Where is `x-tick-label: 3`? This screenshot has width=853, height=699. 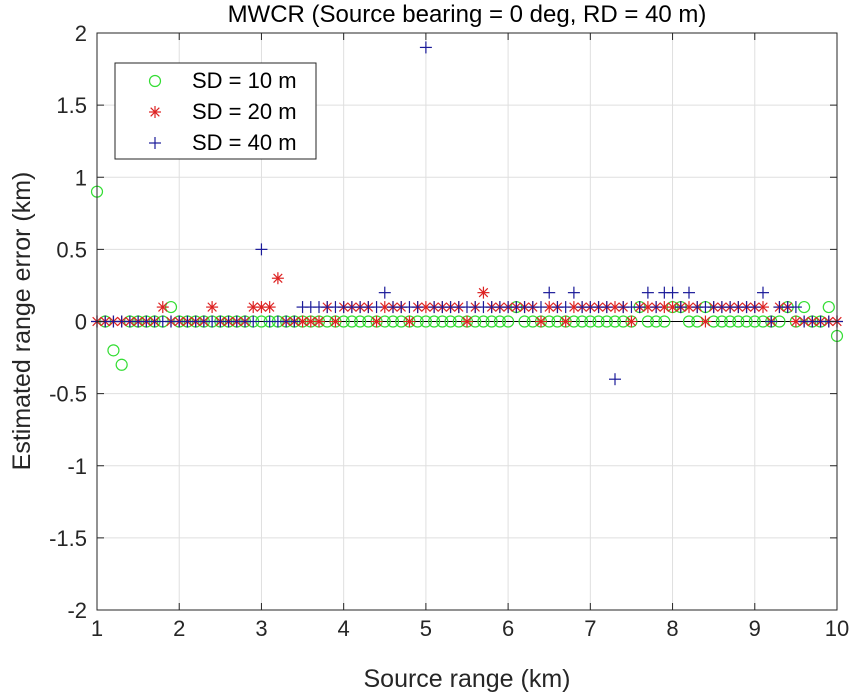
x-tick-label: 3 is located at coordinates (261, 628).